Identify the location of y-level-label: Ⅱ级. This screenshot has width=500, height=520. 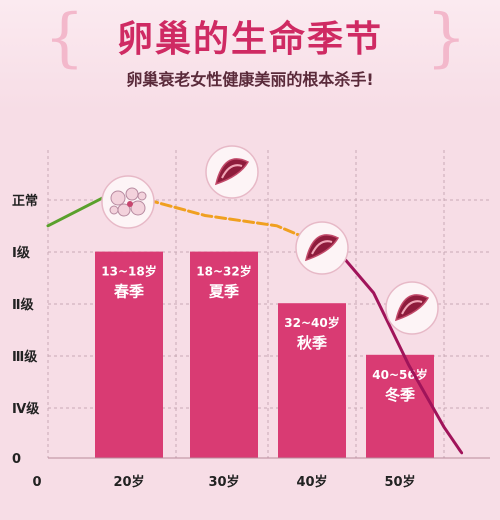
(23, 305).